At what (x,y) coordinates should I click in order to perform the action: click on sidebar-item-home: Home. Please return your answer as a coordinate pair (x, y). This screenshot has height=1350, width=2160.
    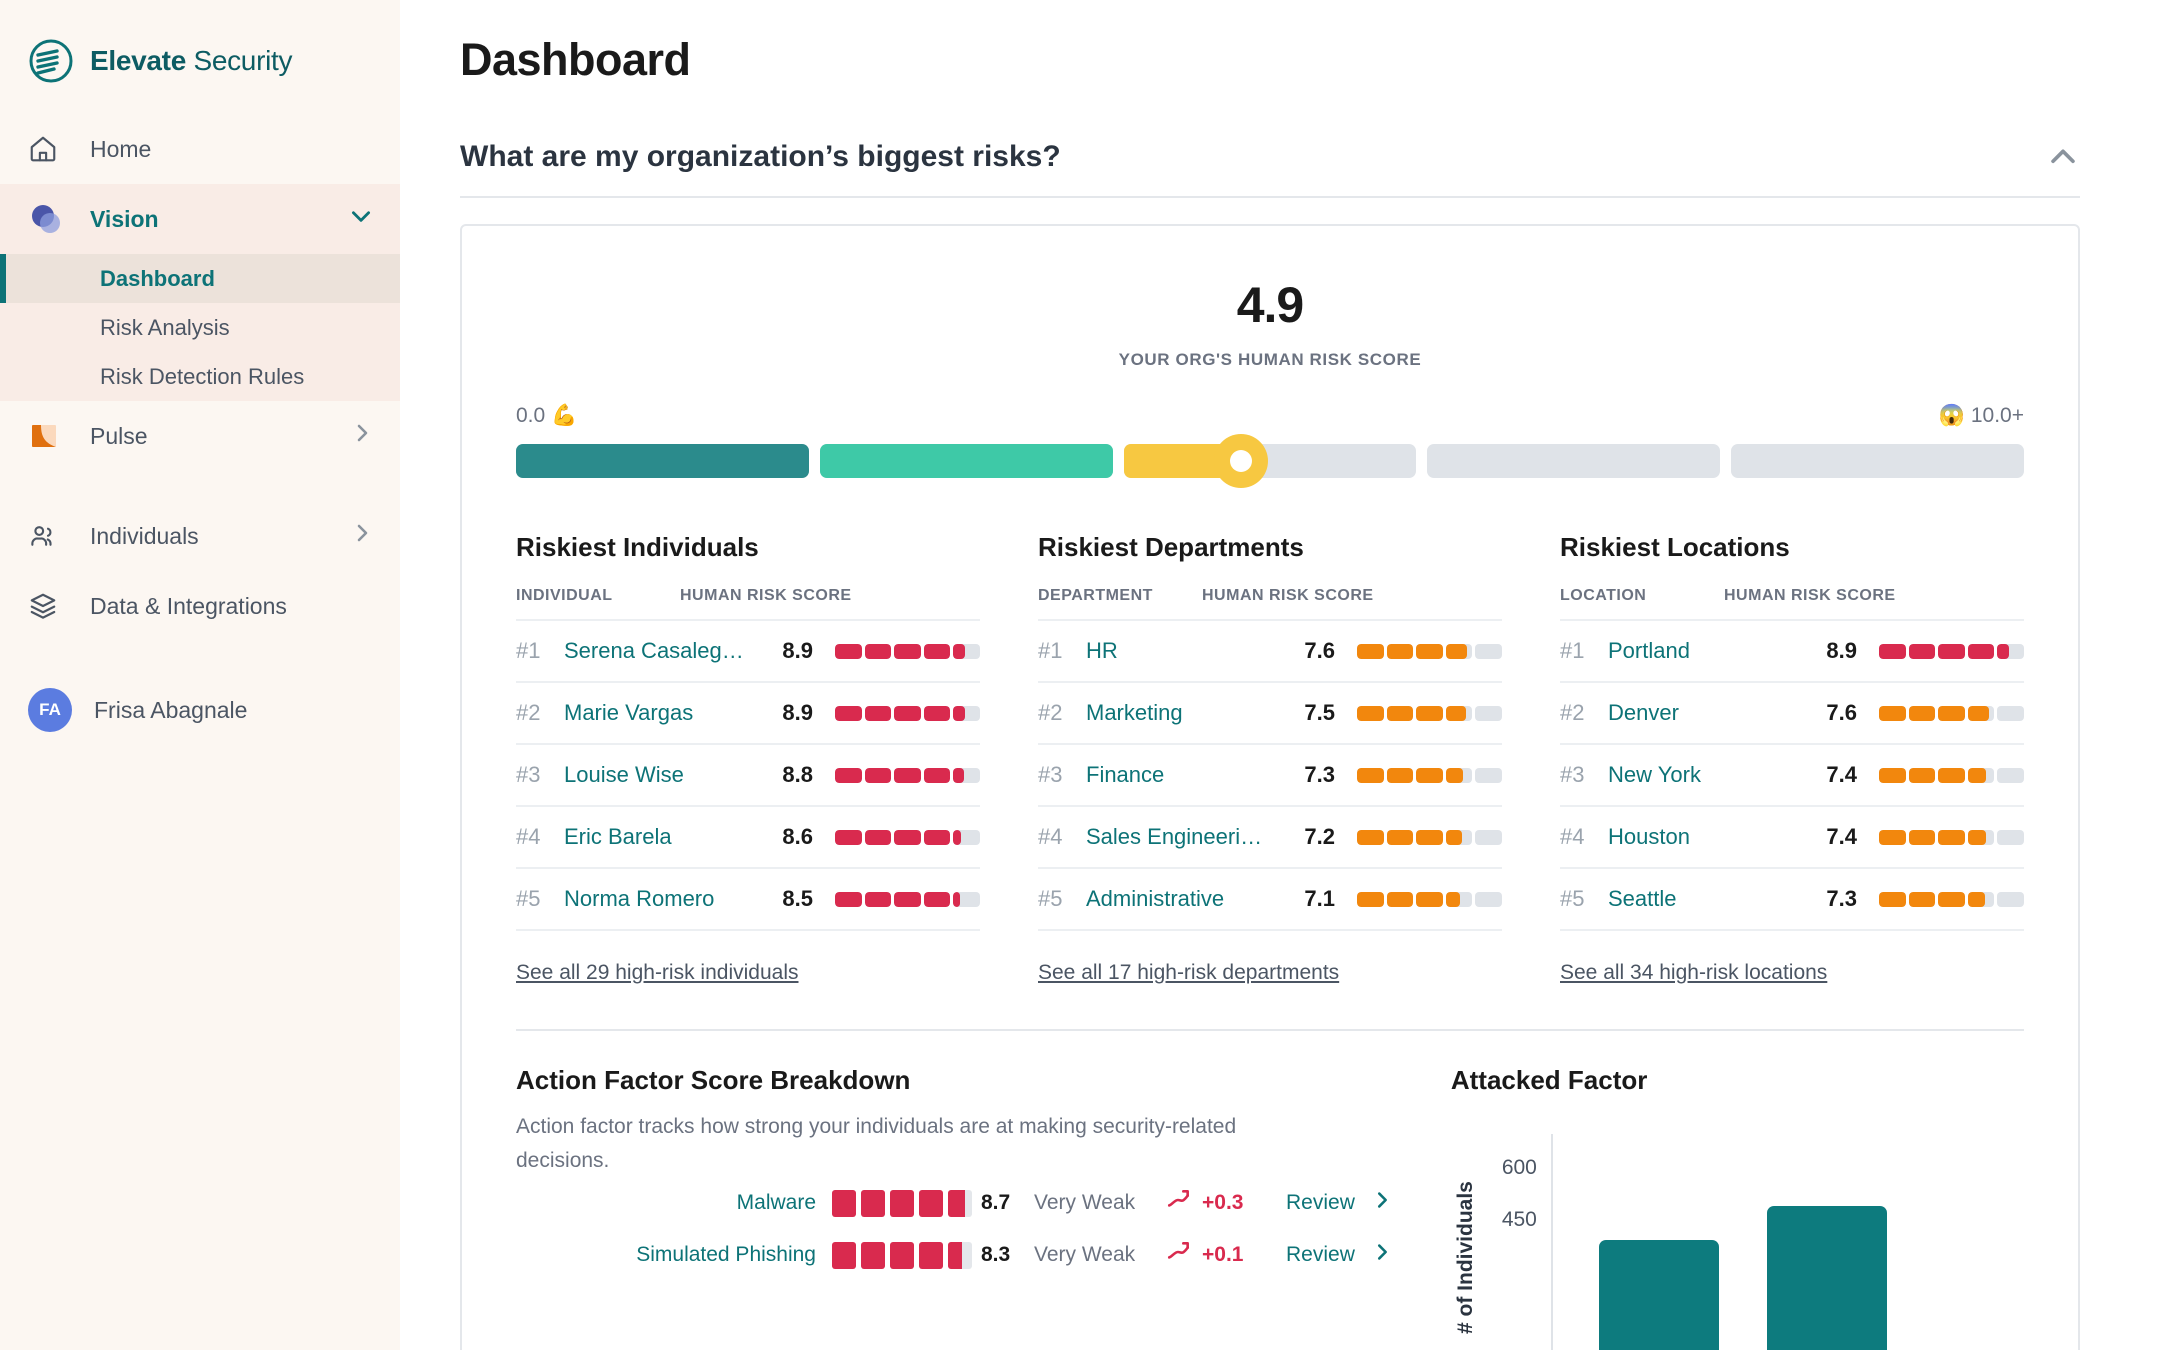
    Looking at the image, I should click on (200, 149).